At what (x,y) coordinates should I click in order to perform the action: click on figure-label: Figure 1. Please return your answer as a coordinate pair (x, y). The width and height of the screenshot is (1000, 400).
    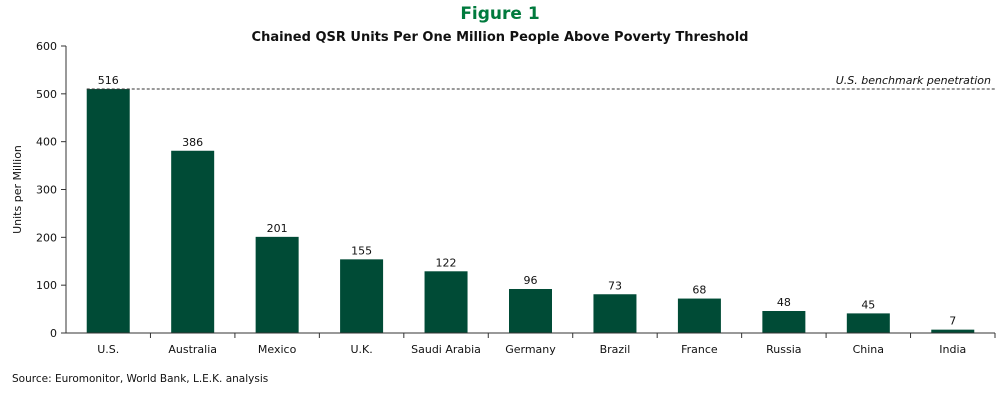
    Looking at the image, I should click on (500, 14).